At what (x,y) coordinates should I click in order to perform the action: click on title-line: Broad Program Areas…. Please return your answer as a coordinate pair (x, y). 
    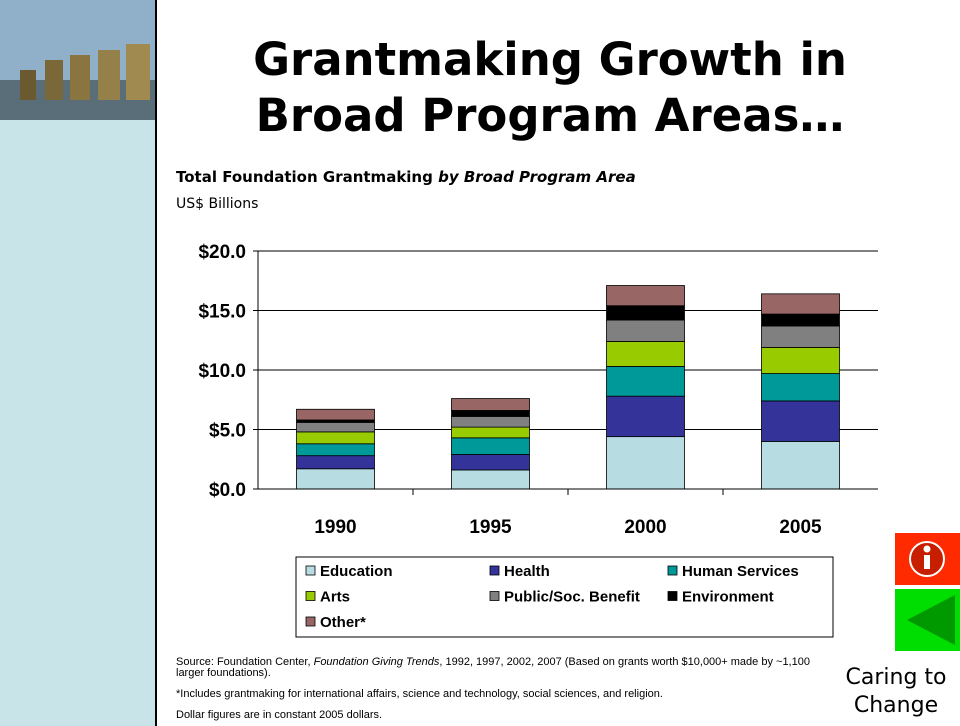
    Looking at the image, I should click on (550, 115).